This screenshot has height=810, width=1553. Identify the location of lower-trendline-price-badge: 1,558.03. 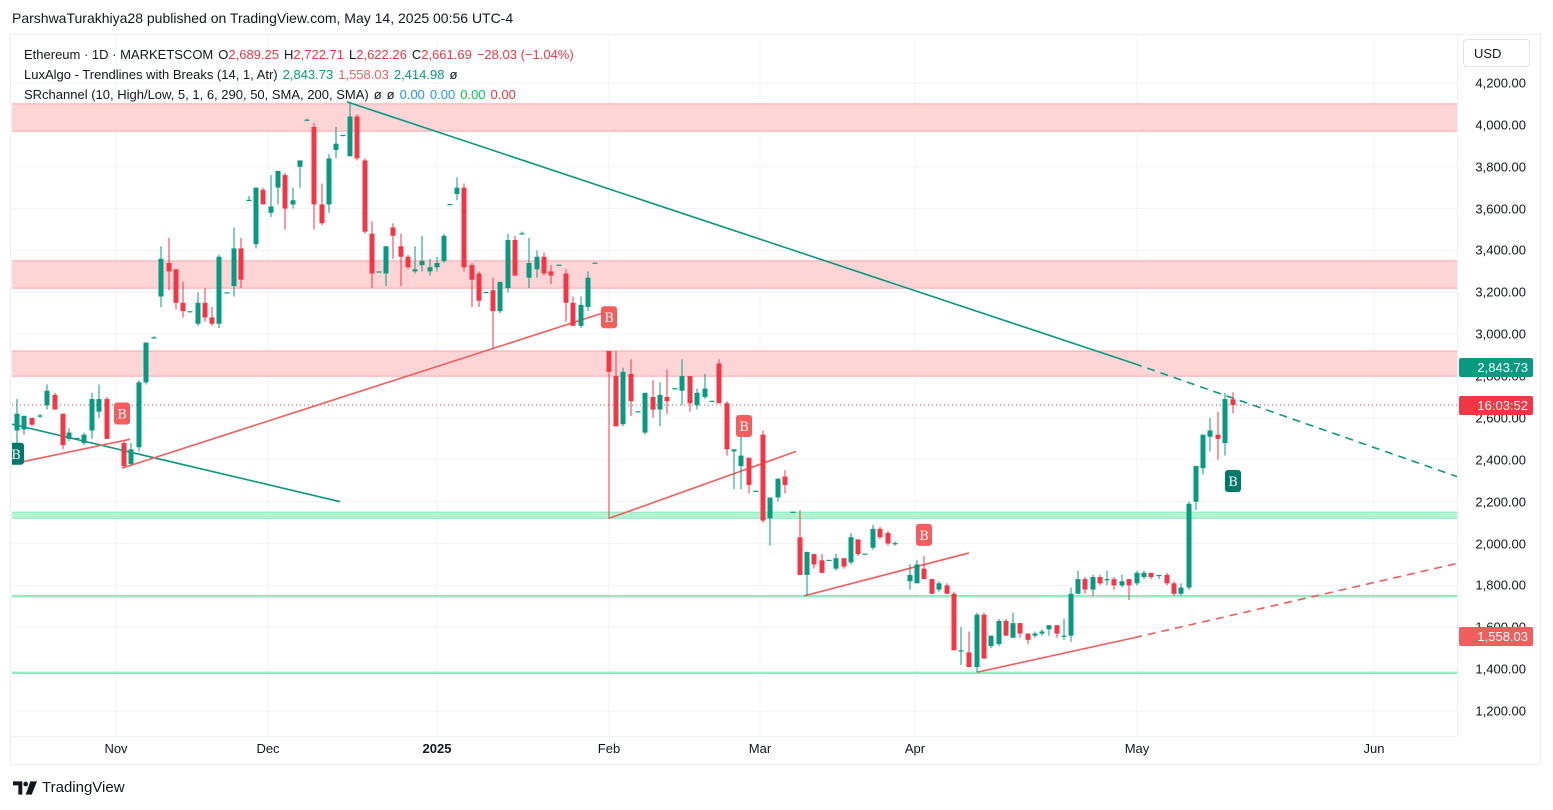
(1496, 637).